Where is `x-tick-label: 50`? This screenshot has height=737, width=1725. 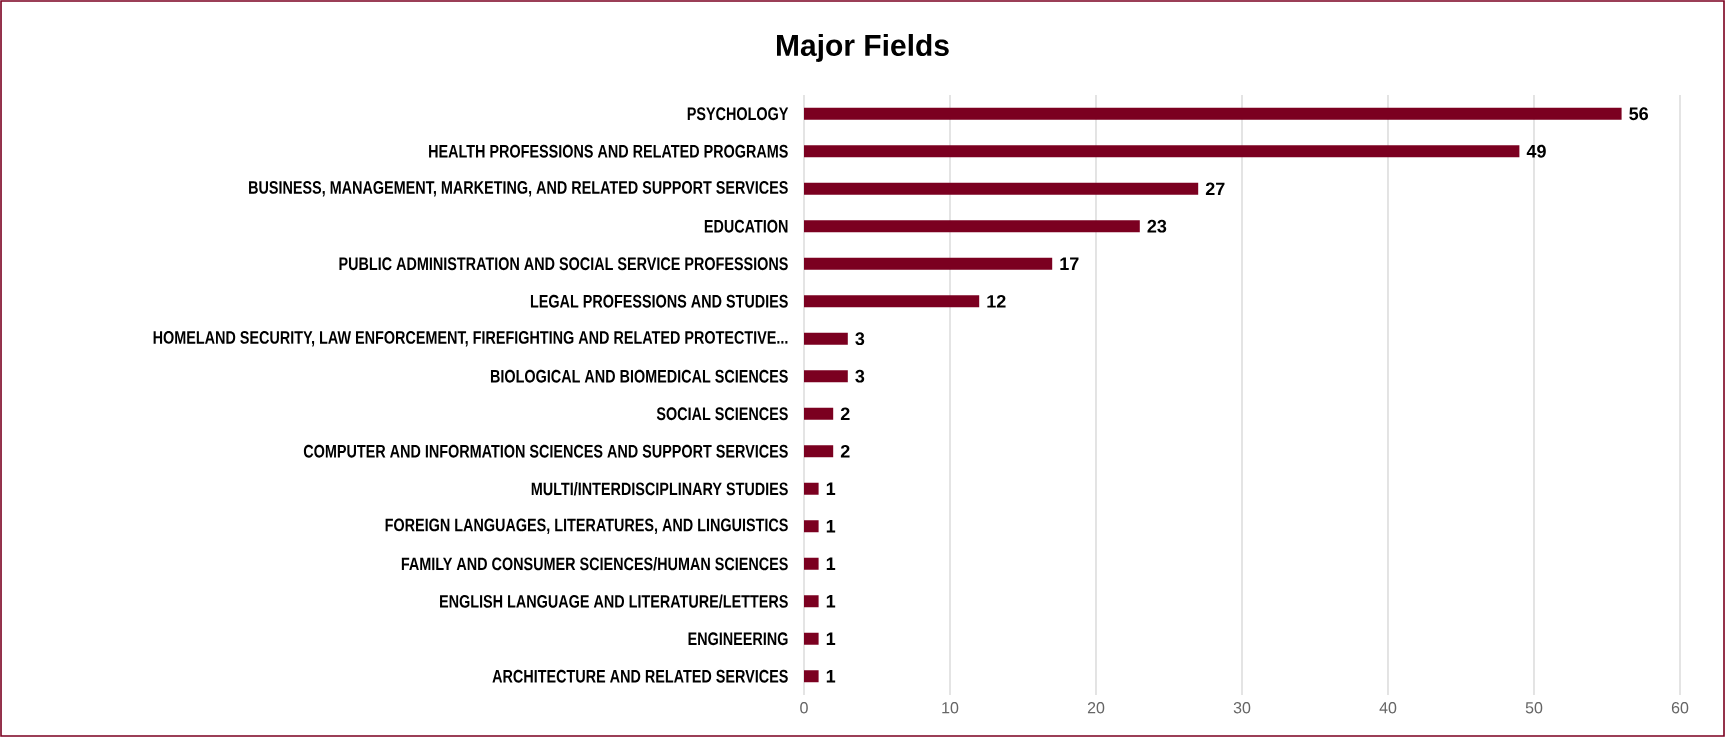 x-tick-label: 50 is located at coordinates (1534, 708).